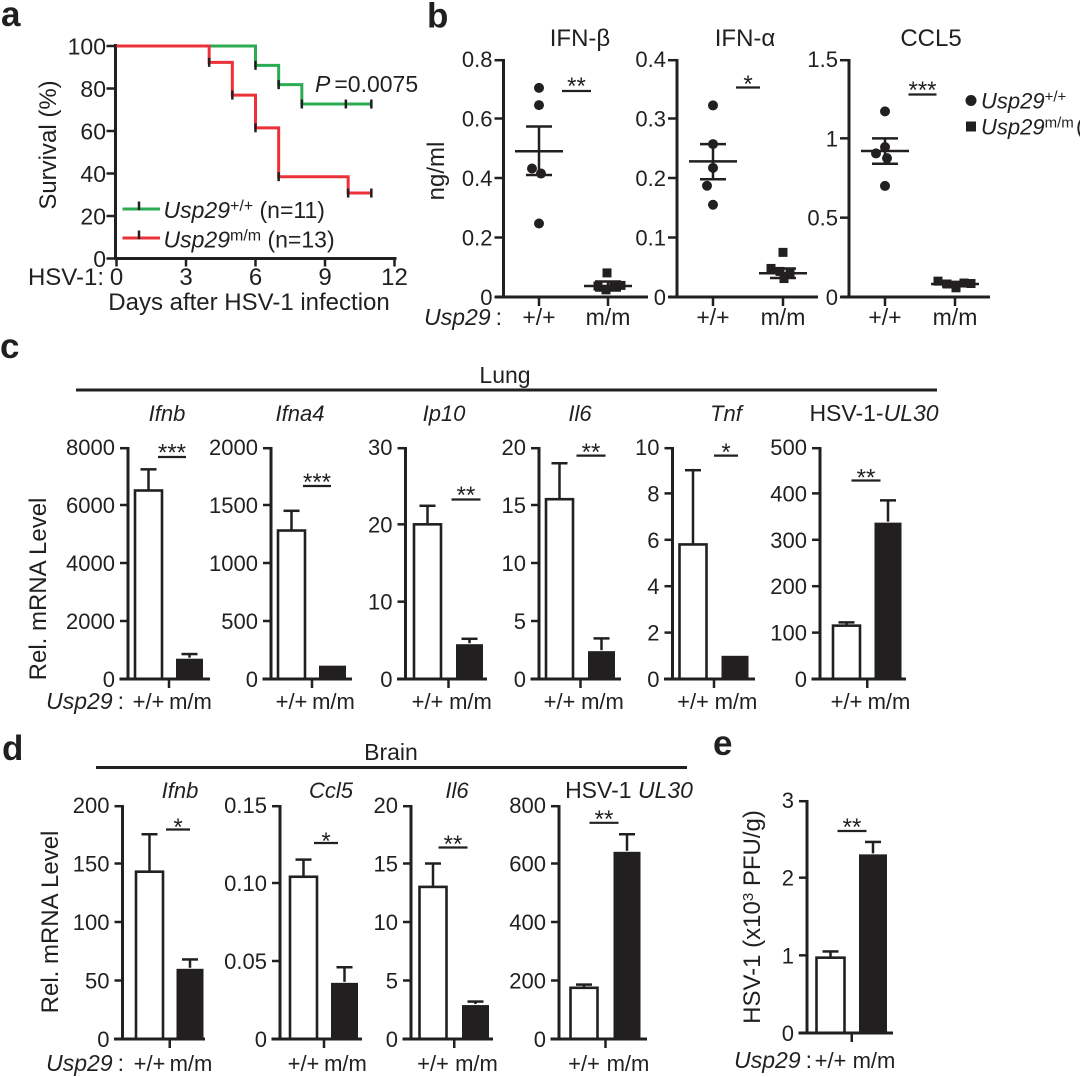 The height and width of the screenshot is (1077, 1080). What do you see at coordinates (324, 277) in the screenshot?
I see `svg-text: 9` at bounding box center [324, 277].